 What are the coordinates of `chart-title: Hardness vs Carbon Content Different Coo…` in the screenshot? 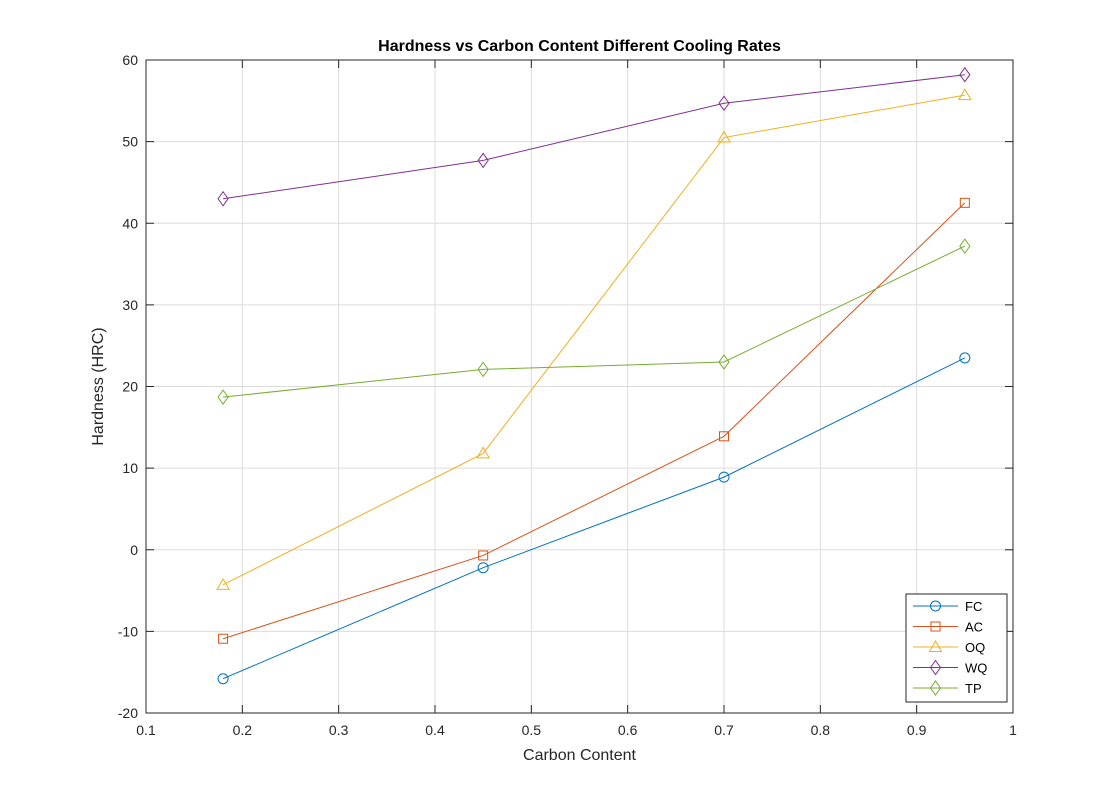 It's located at (579, 46).